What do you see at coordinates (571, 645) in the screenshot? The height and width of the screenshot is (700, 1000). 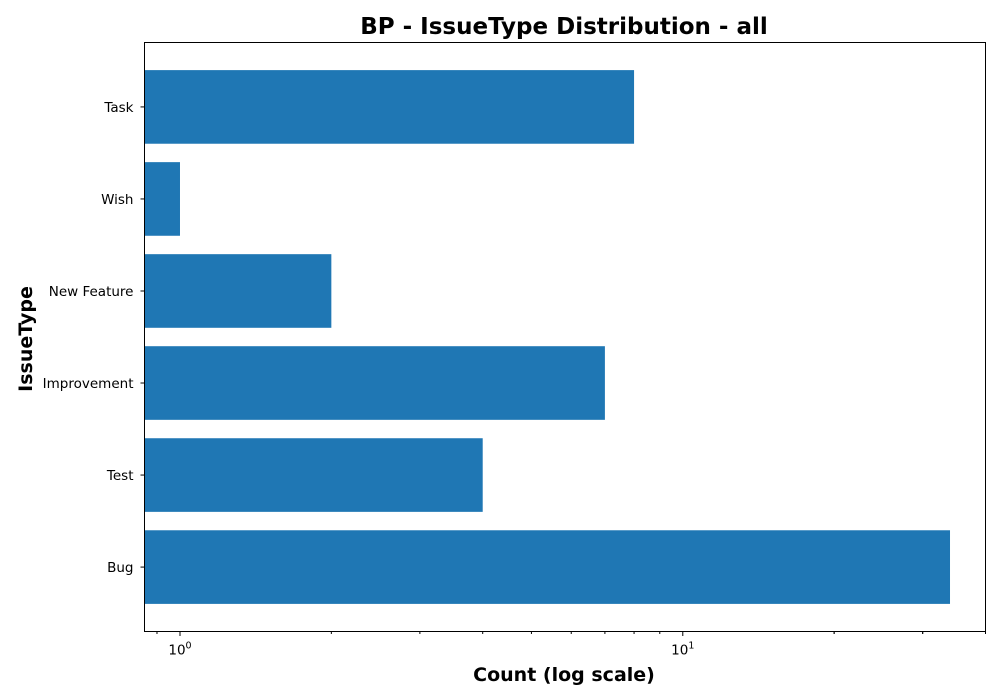 I see `x-ticks: 10⁰ 10¹` at bounding box center [571, 645].